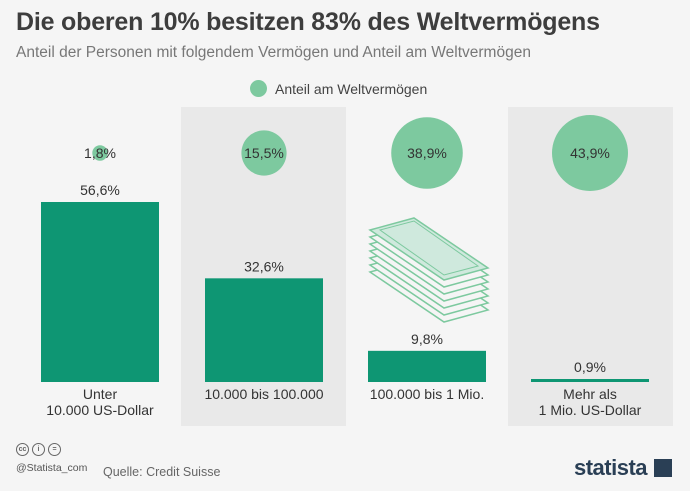 This screenshot has width=690, height=491. What do you see at coordinates (162, 472) in the screenshot?
I see `source-note: Quelle: Credit Suisse` at bounding box center [162, 472].